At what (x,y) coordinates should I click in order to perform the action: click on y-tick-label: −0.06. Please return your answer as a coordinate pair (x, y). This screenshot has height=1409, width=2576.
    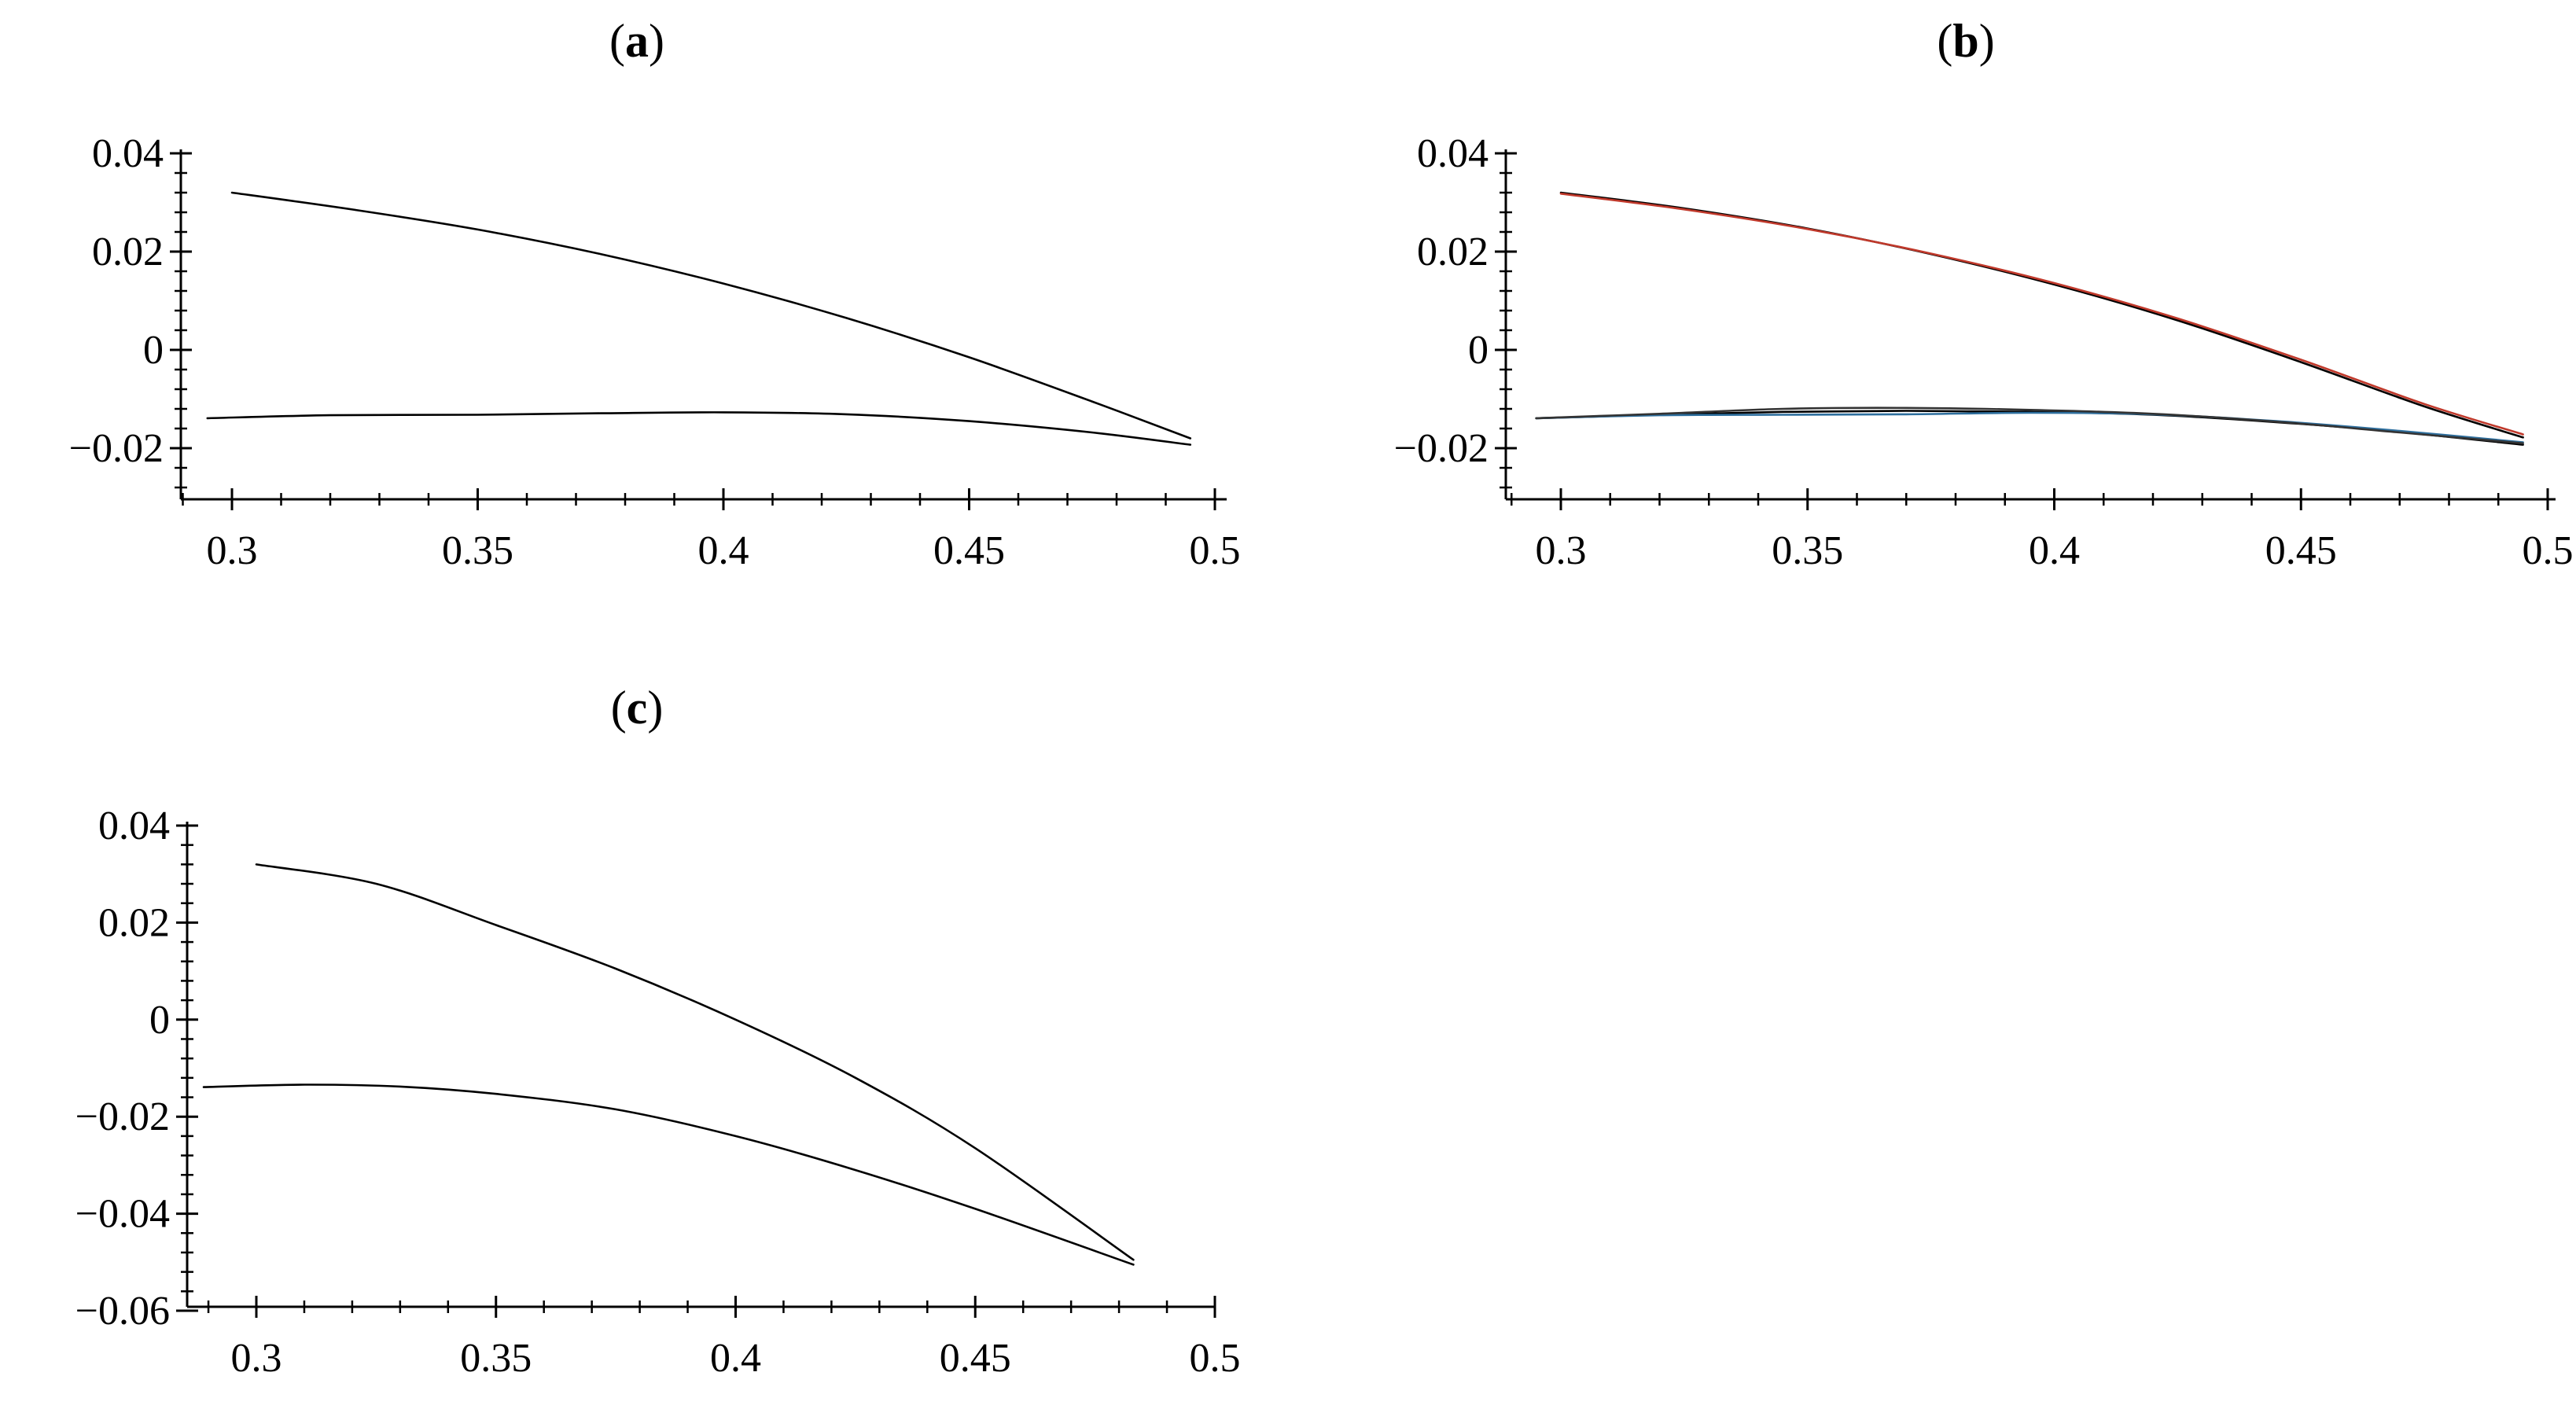
    Looking at the image, I should click on (122, 1311).